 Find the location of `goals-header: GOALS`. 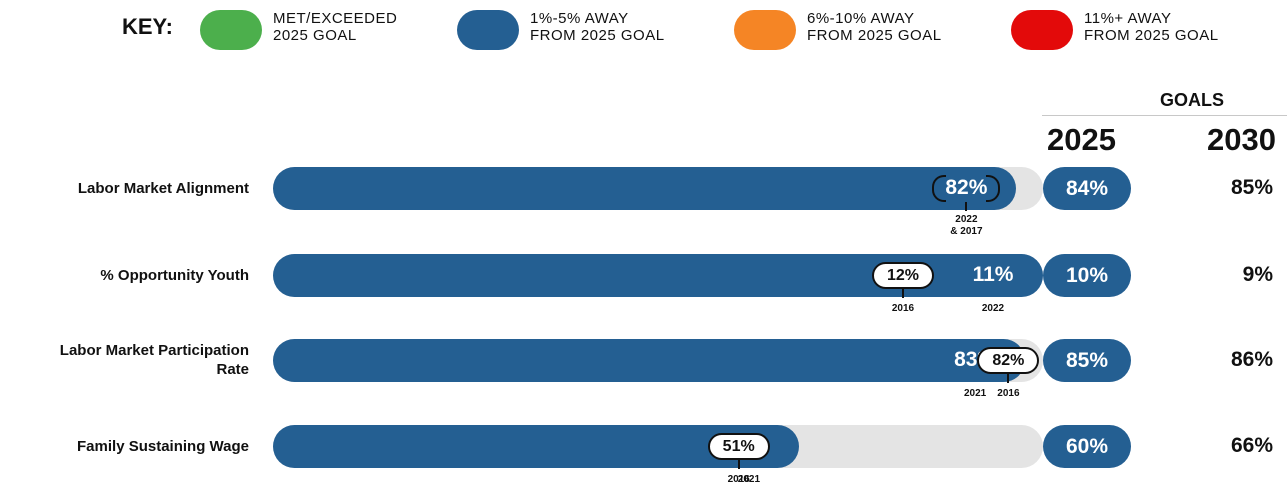

goals-header: GOALS is located at coordinates (1192, 100).